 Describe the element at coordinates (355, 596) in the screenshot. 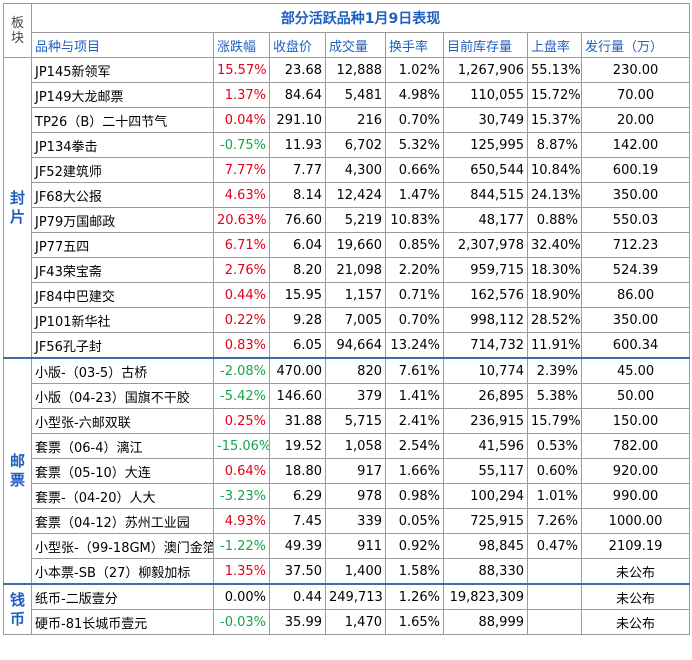

I see `row-volume: 249,713` at that location.